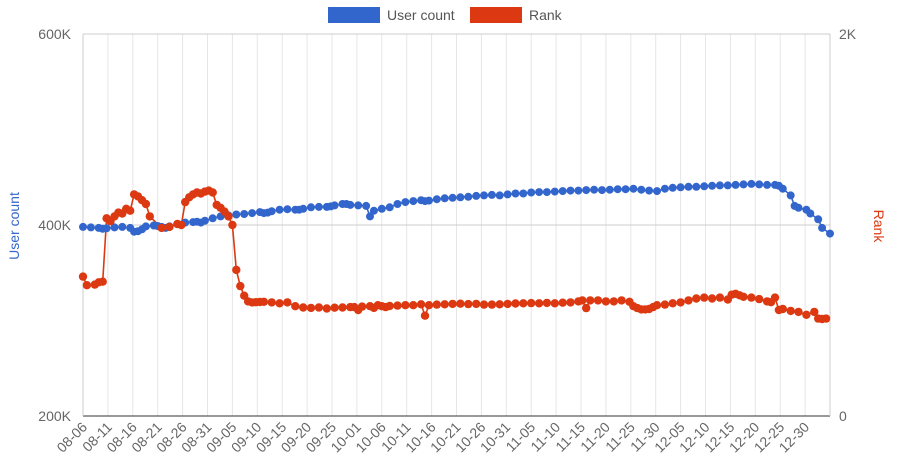 This screenshot has width=898, height=465. Describe the element at coordinates (843, 416) in the screenshot. I see `y-right-tick-label: 0` at that location.